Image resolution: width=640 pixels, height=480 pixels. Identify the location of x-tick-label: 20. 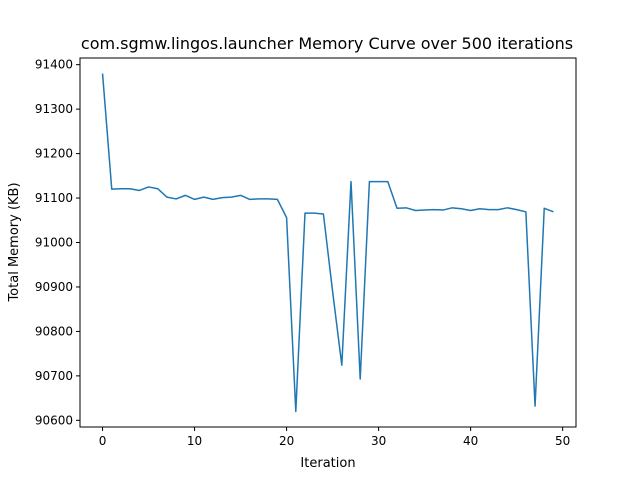
(286, 441).